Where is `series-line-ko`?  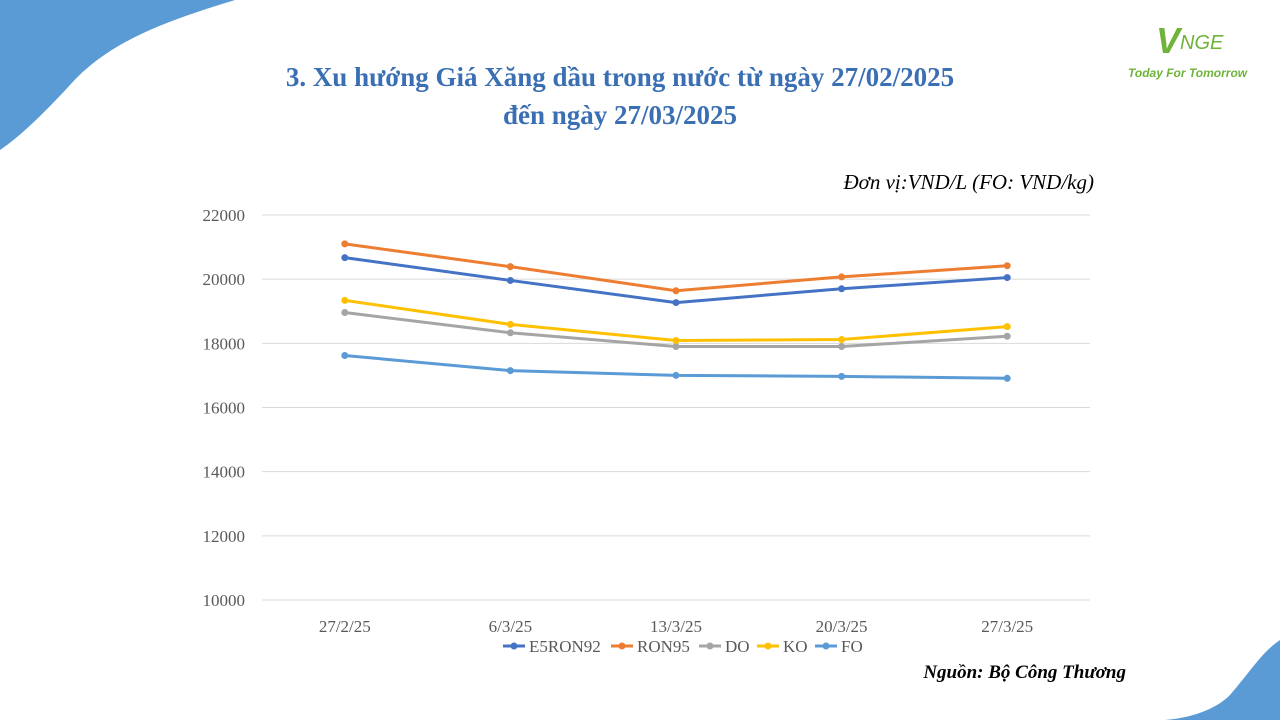 series-line-ko is located at coordinates (676, 320).